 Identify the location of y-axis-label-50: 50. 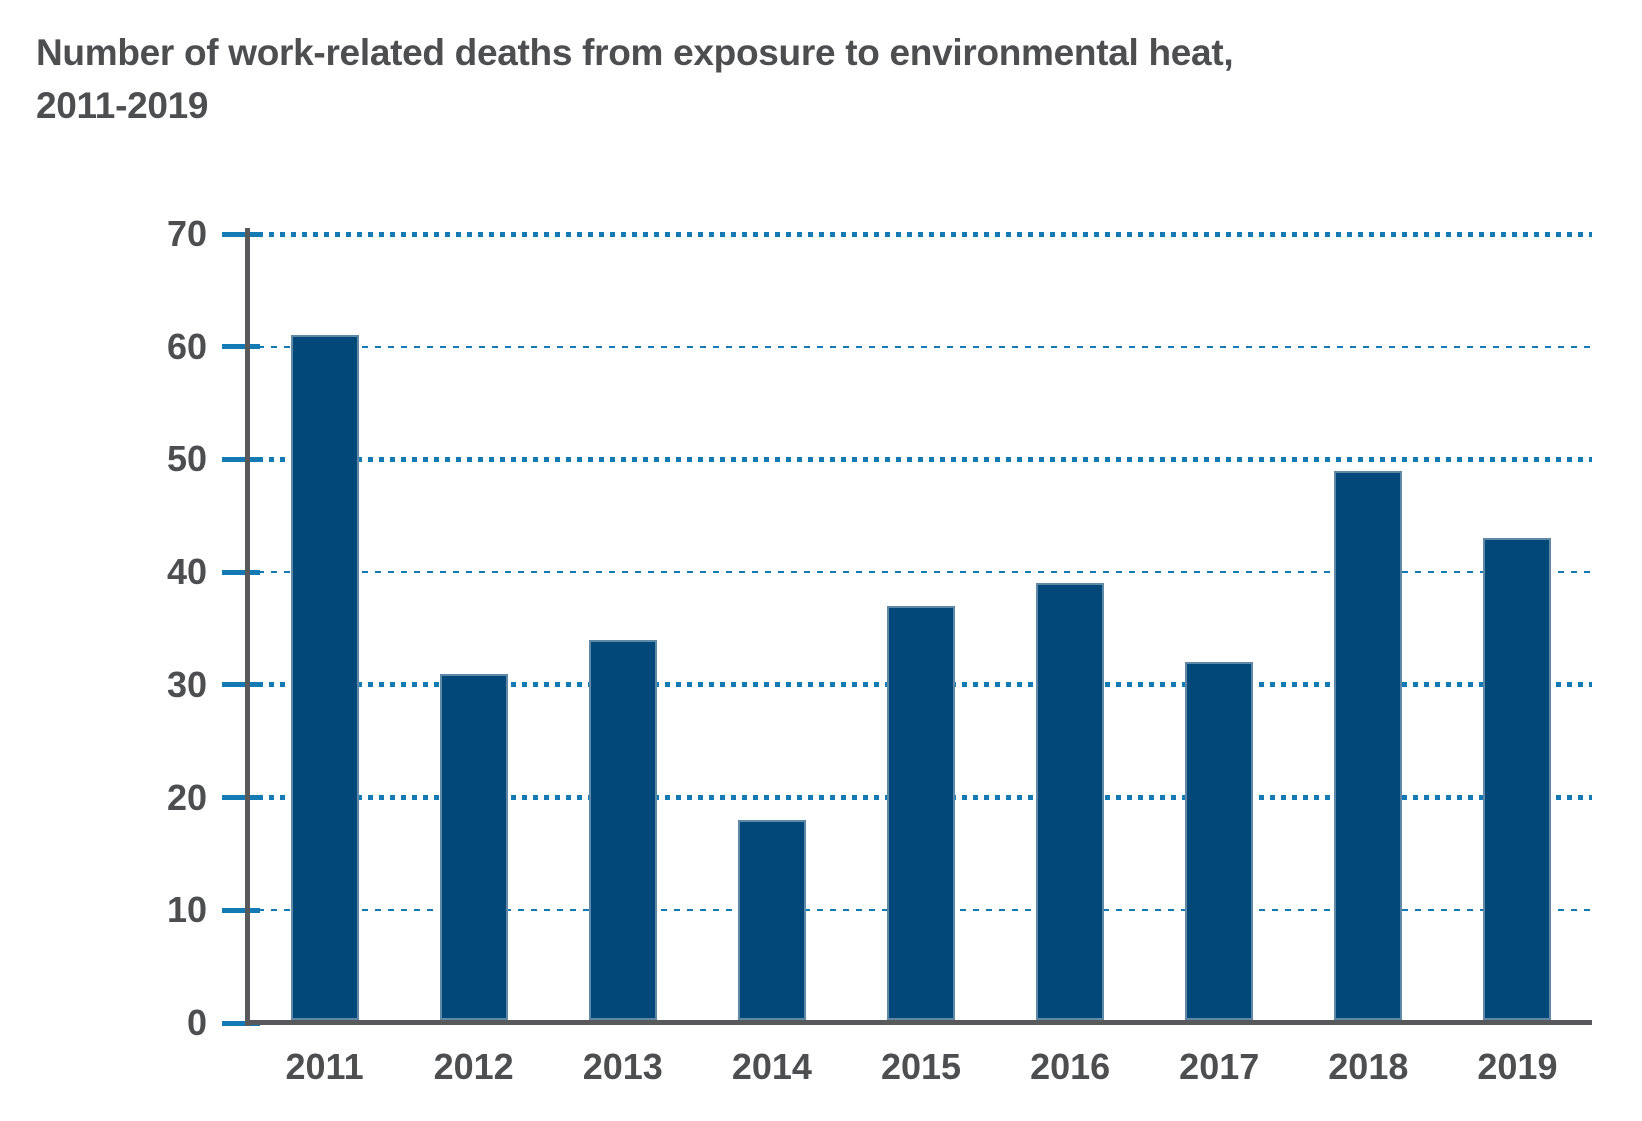
(186, 459).